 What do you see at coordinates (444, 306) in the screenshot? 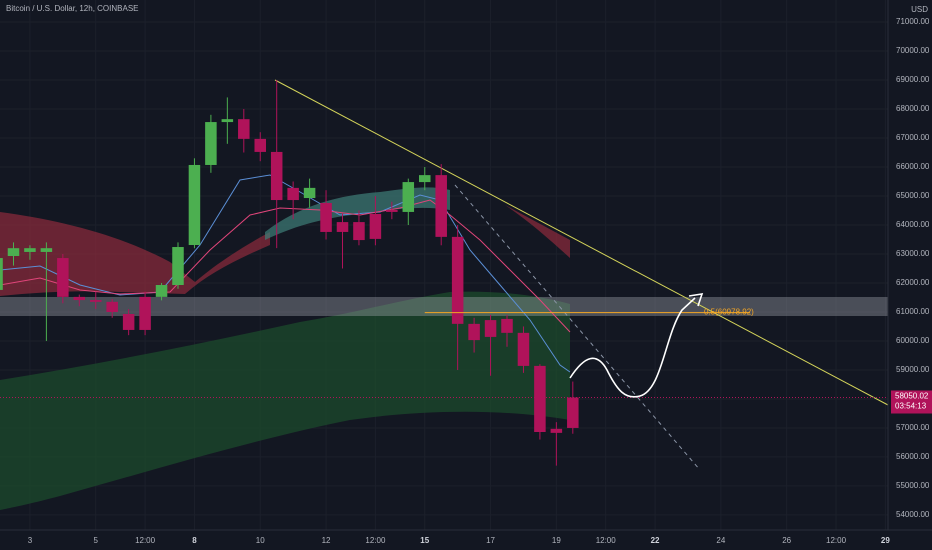
I see `support-zone` at bounding box center [444, 306].